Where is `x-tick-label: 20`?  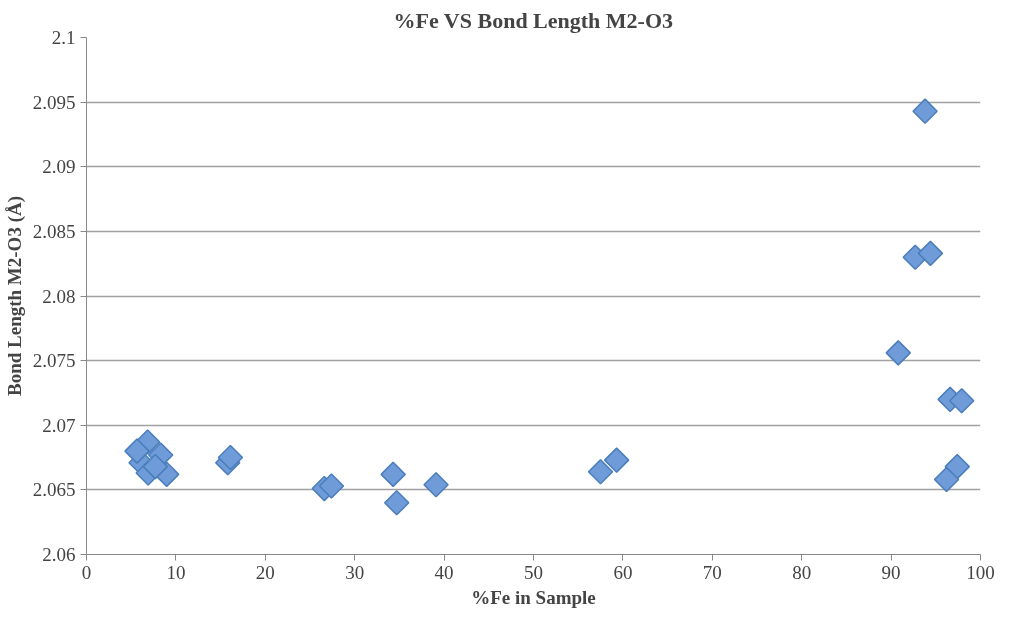 x-tick-label: 20 is located at coordinates (265, 572).